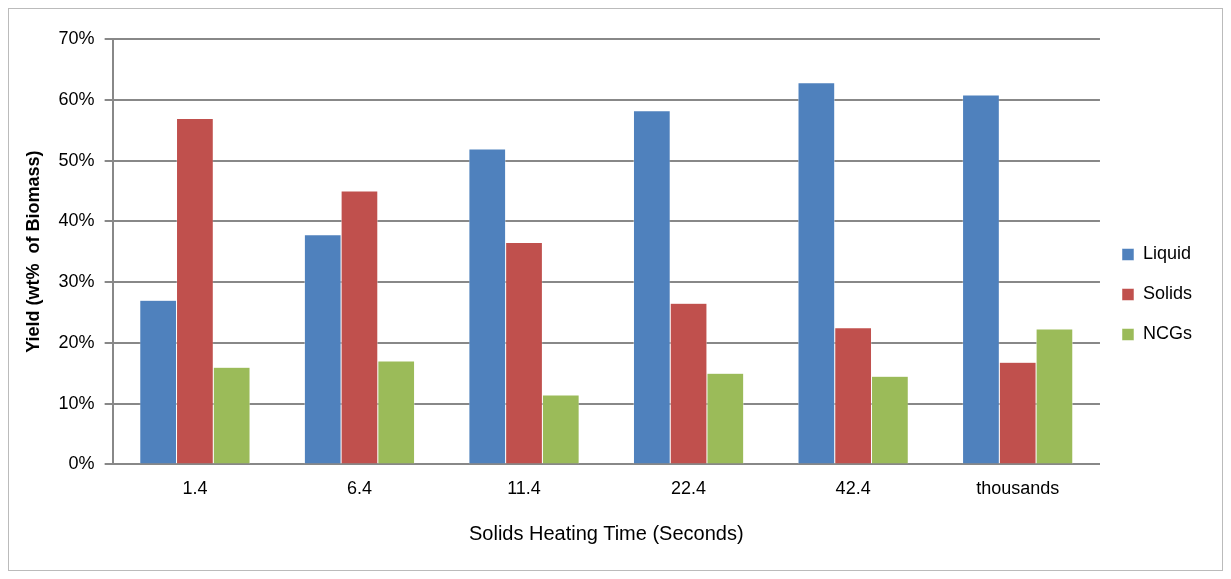 This screenshot has height=579, width=1231. I want to click on y-tick-label: 50%, so click(76, 159).